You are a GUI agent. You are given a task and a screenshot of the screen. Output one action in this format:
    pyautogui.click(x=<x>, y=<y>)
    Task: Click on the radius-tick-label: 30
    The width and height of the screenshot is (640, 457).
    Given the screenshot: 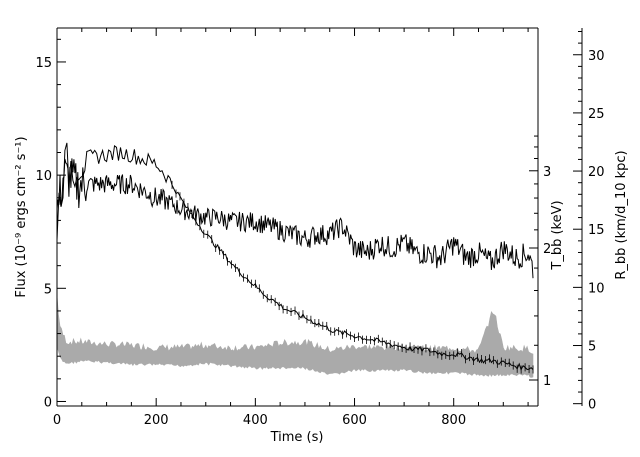 What is the action you would take?
    pyautogui.click(x=596, y=56)
    